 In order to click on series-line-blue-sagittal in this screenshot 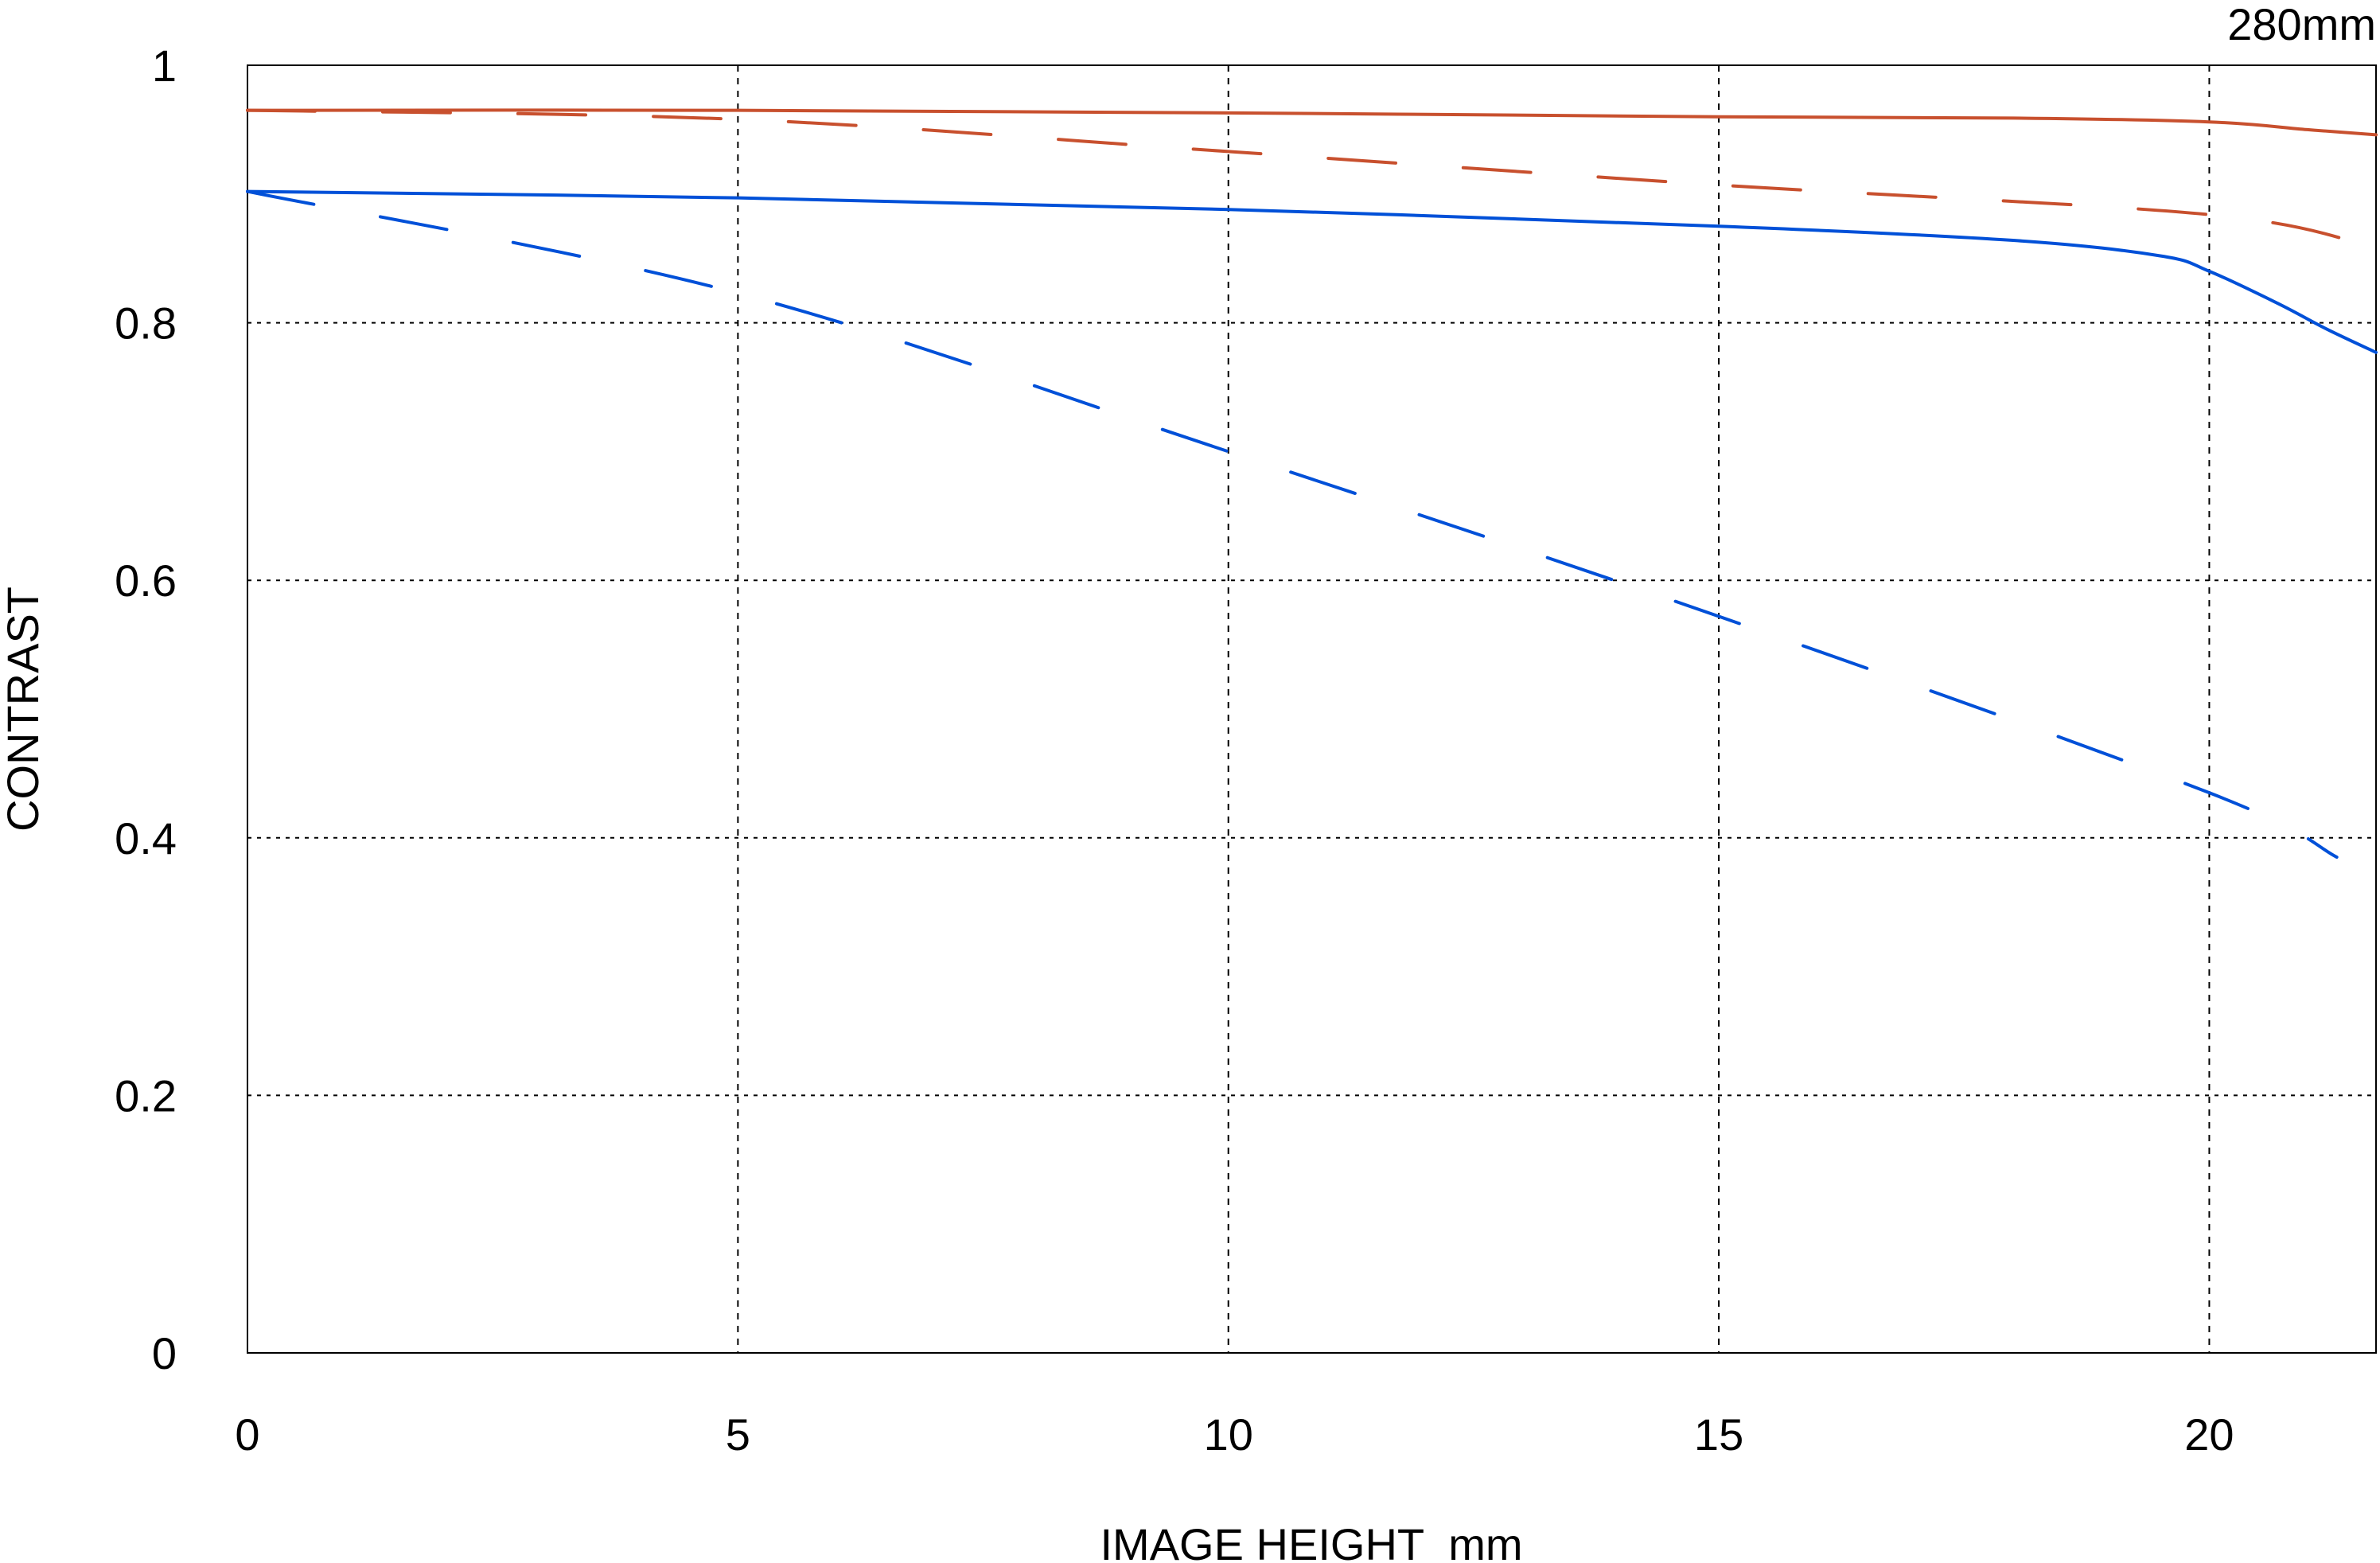, I will do `click(1312, 271)`.